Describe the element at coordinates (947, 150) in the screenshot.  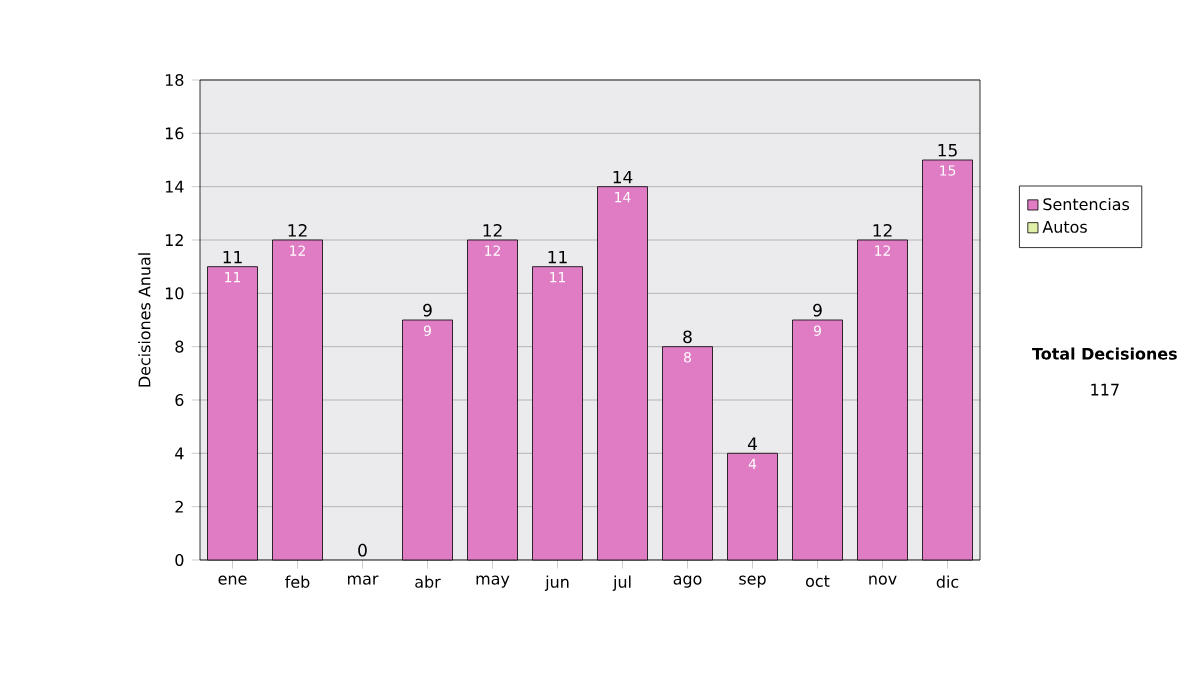
I see `total-label: 15` at that location.